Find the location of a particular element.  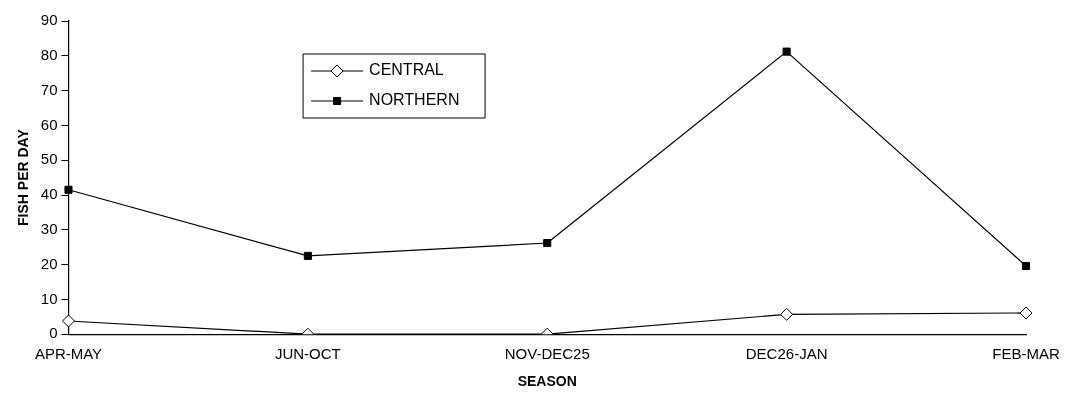

y-tick-label: 20 is located at coordinates (49, 263).